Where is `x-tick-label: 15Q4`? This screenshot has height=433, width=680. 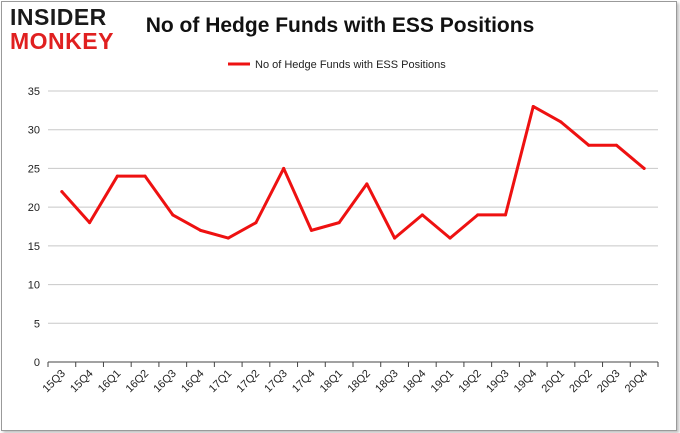
x-tick-label: 15Q4 is located at coordinates (82, 382).